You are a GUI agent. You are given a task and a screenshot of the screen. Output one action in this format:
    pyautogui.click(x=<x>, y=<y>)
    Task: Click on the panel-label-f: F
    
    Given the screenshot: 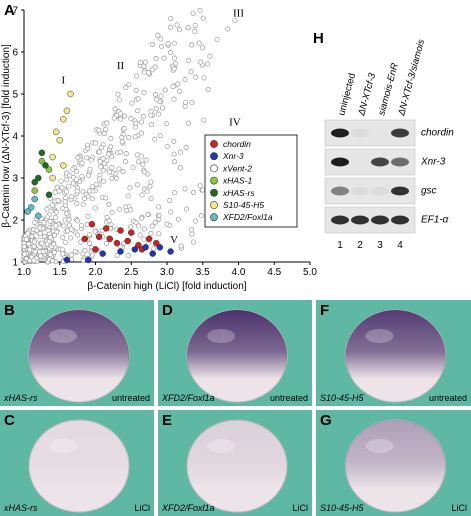 What is the action you would take?
    pyautogui.click(x=325, y=310)
    